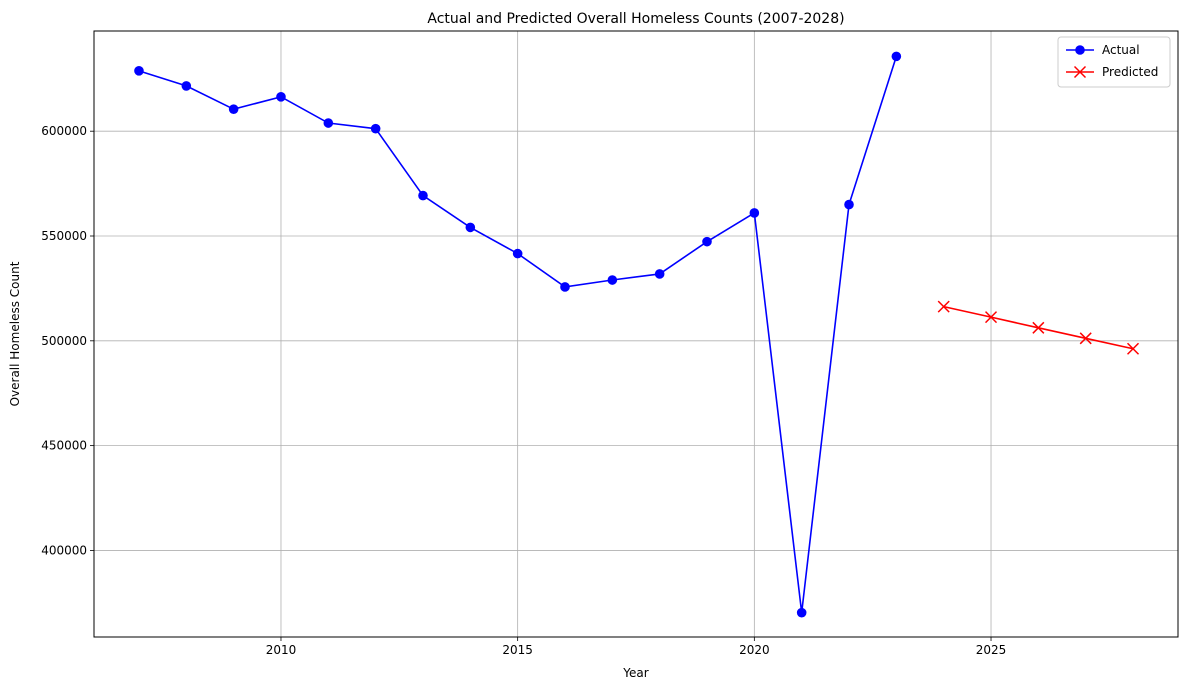 This screenshot has width=1189, height=690. I want to click on y-tick-label: 550000, so click(64, 236).